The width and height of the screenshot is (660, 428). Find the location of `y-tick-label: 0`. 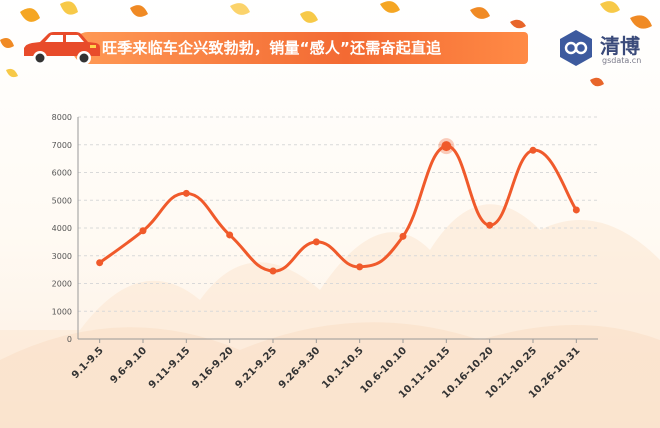

y-tick-label: 0 is located at coordinates (69, 339).